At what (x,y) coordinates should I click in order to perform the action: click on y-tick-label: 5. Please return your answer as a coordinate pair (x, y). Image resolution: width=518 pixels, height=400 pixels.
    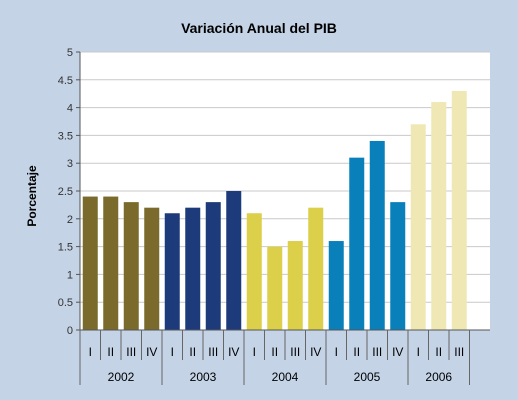
    Looking at the image, I should click on (70, 53).